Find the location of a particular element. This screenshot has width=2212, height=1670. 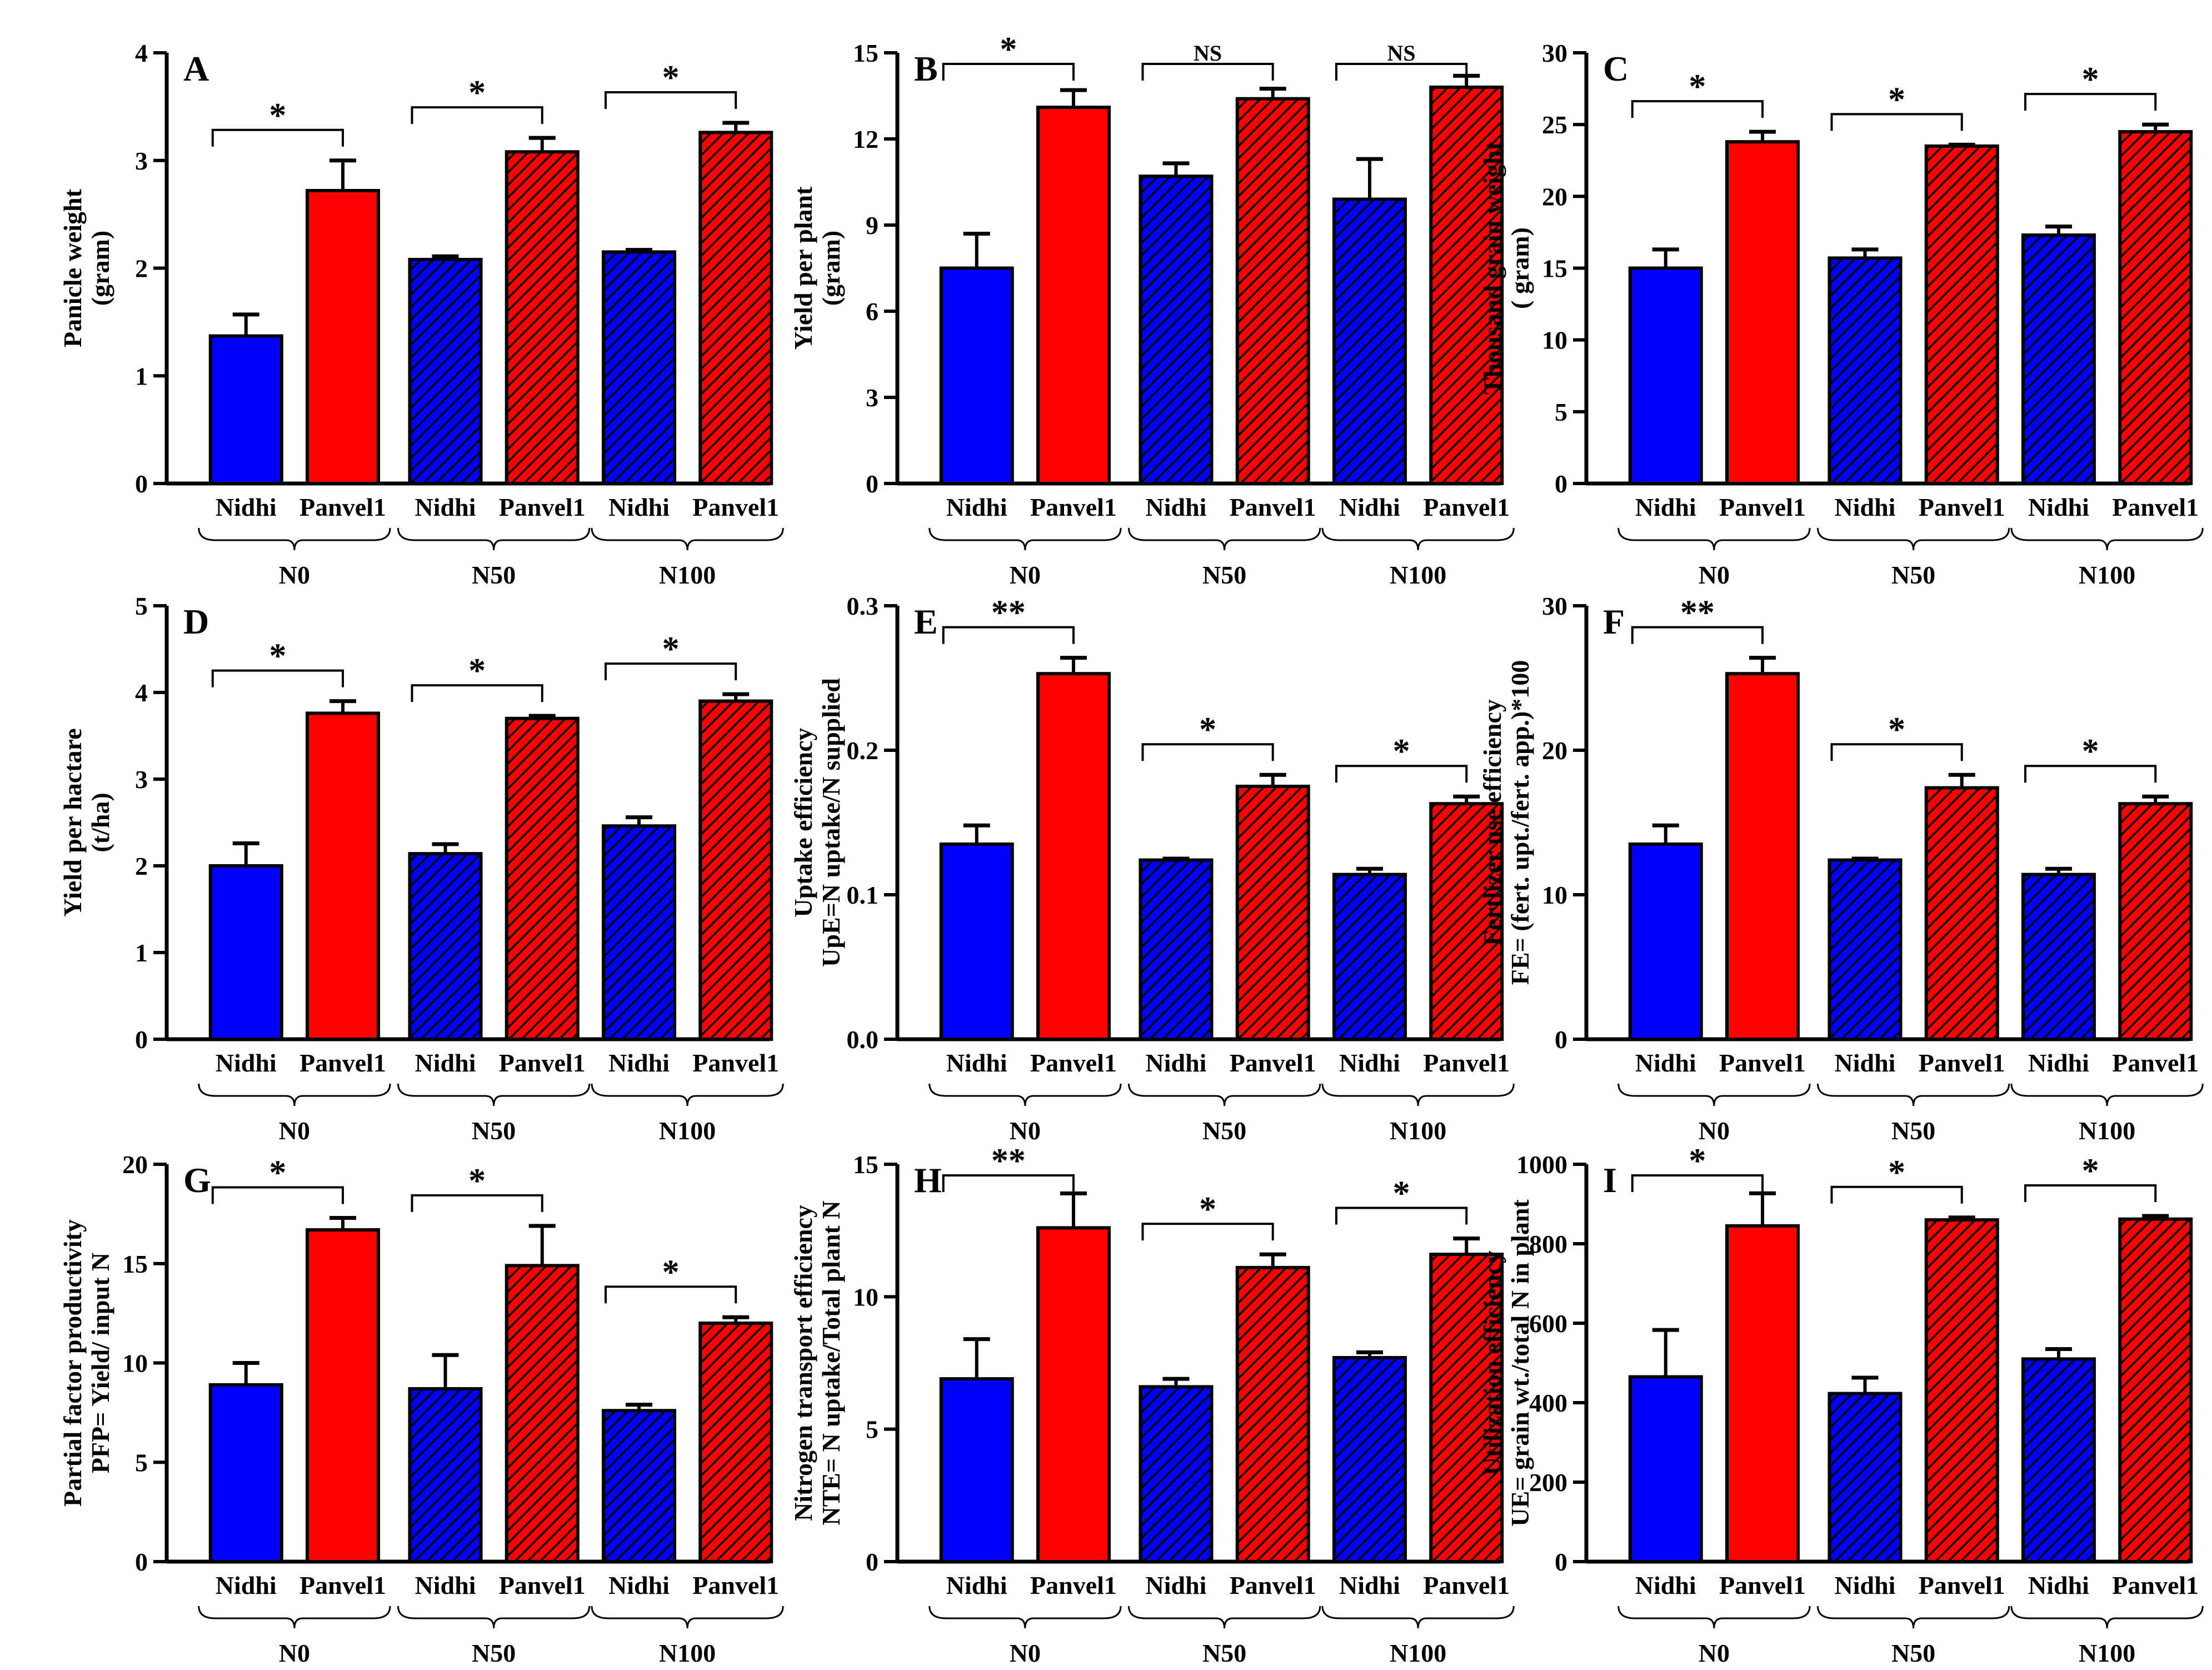

y-tick-label: 0.2 is located at coordinates (863, 750).